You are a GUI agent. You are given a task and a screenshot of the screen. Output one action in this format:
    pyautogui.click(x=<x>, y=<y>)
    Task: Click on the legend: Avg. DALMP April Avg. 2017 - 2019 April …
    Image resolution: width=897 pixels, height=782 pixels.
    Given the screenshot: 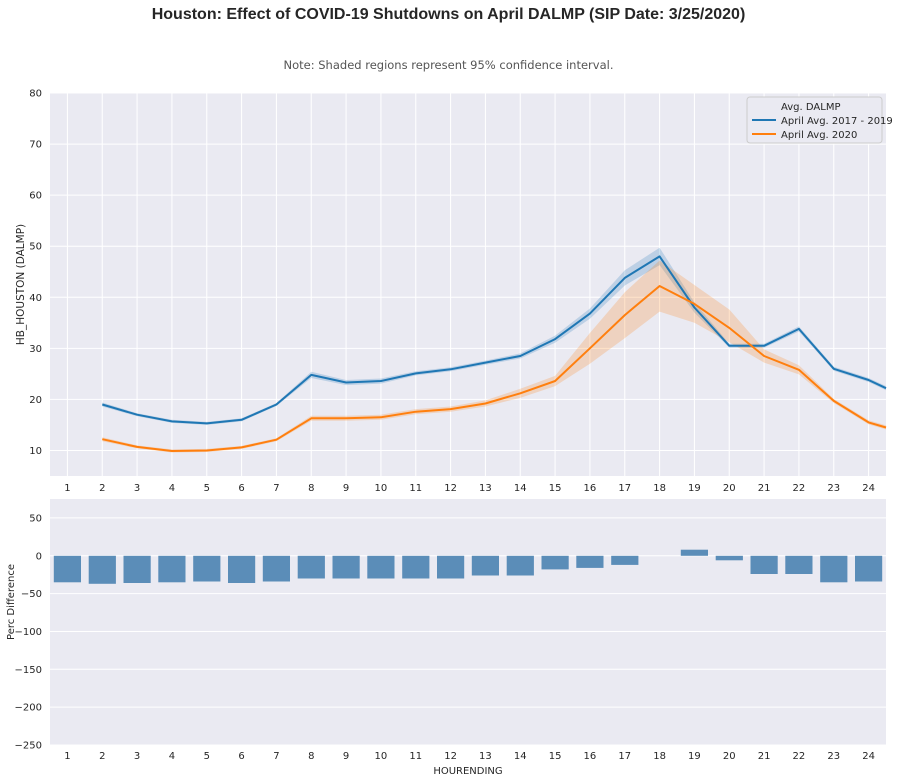 What is the action you would take?
    pyautogui.click(x=819, y=120)
    